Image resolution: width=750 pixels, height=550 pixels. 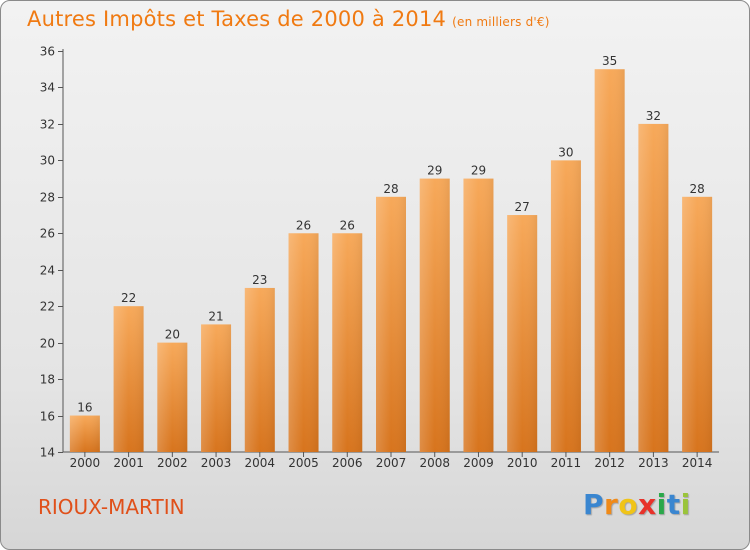 I want to click on x-tick-label: 2006, so click(x=347, y=463).